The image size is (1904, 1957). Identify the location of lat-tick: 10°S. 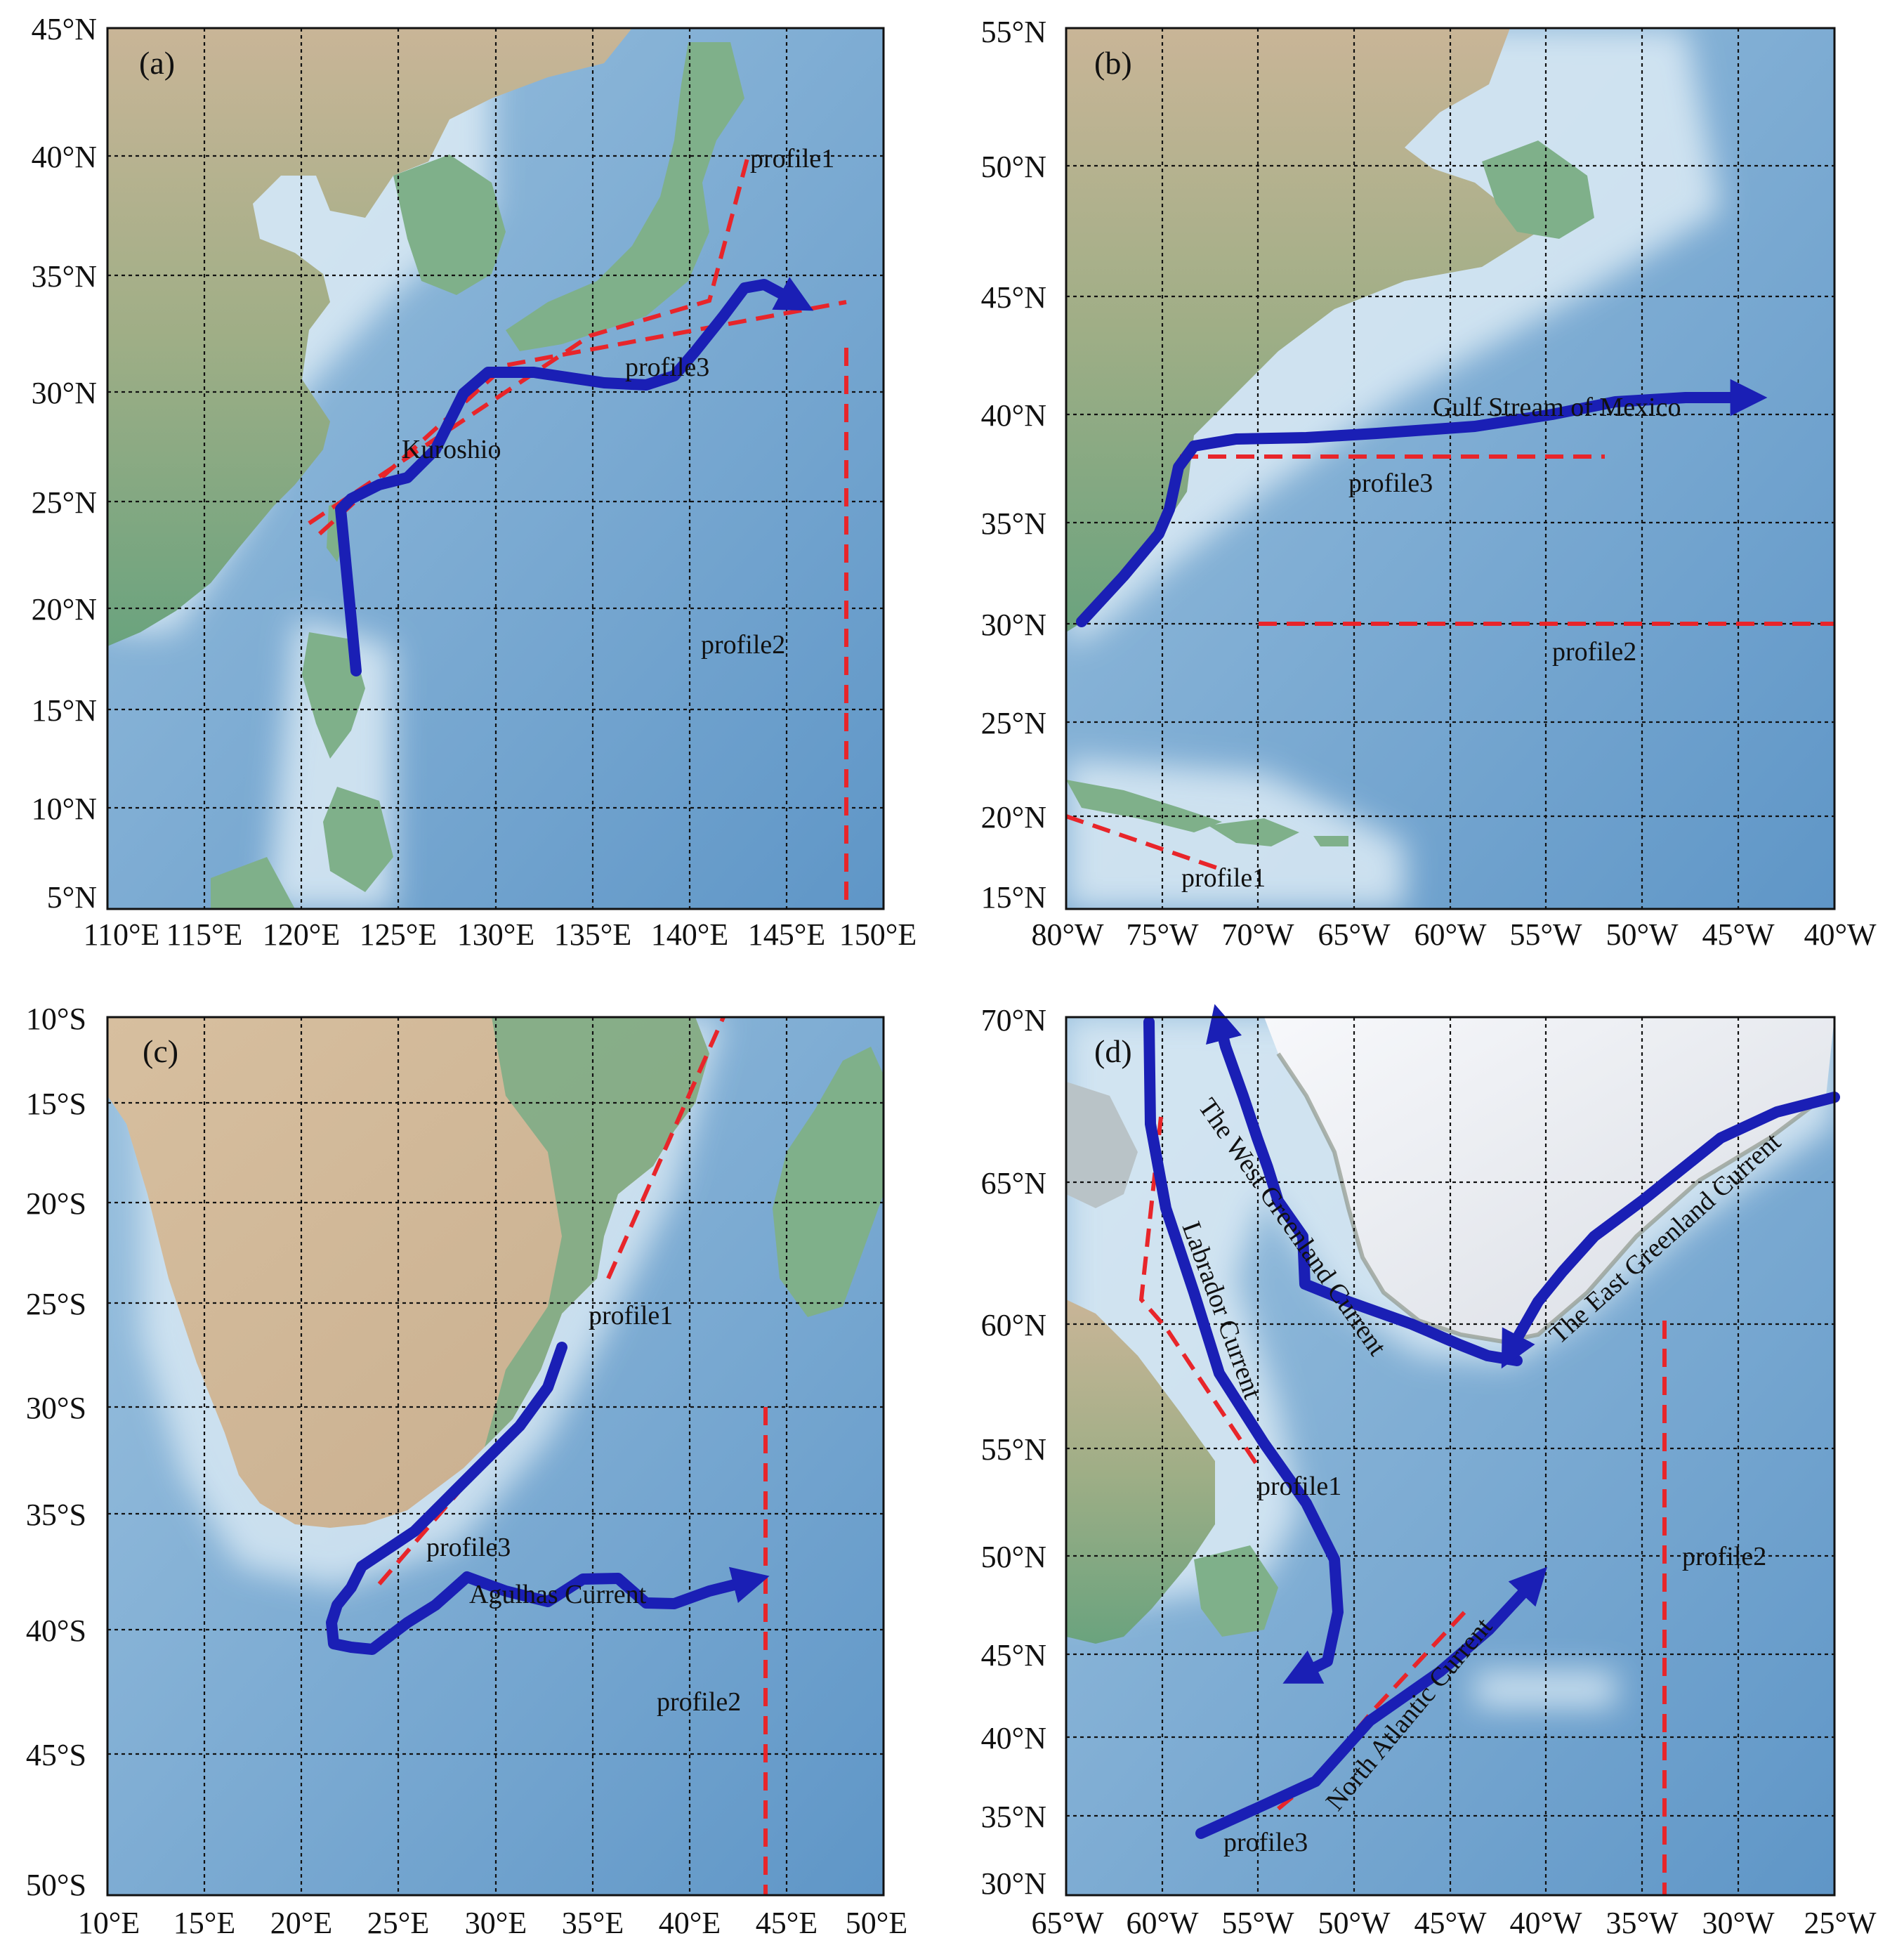
(56, 1019).